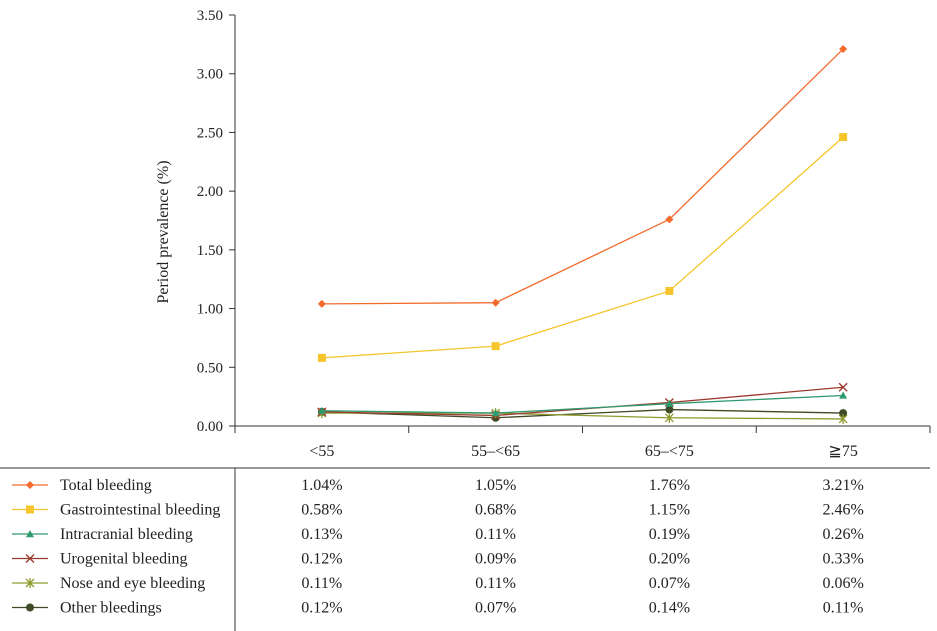 The width and height of the screenshot is (937, 631). What do you see at coordinates (210, 310) in the screenshot?
I see `y-tick-label: 1.00` at bounding box center [210, 310].